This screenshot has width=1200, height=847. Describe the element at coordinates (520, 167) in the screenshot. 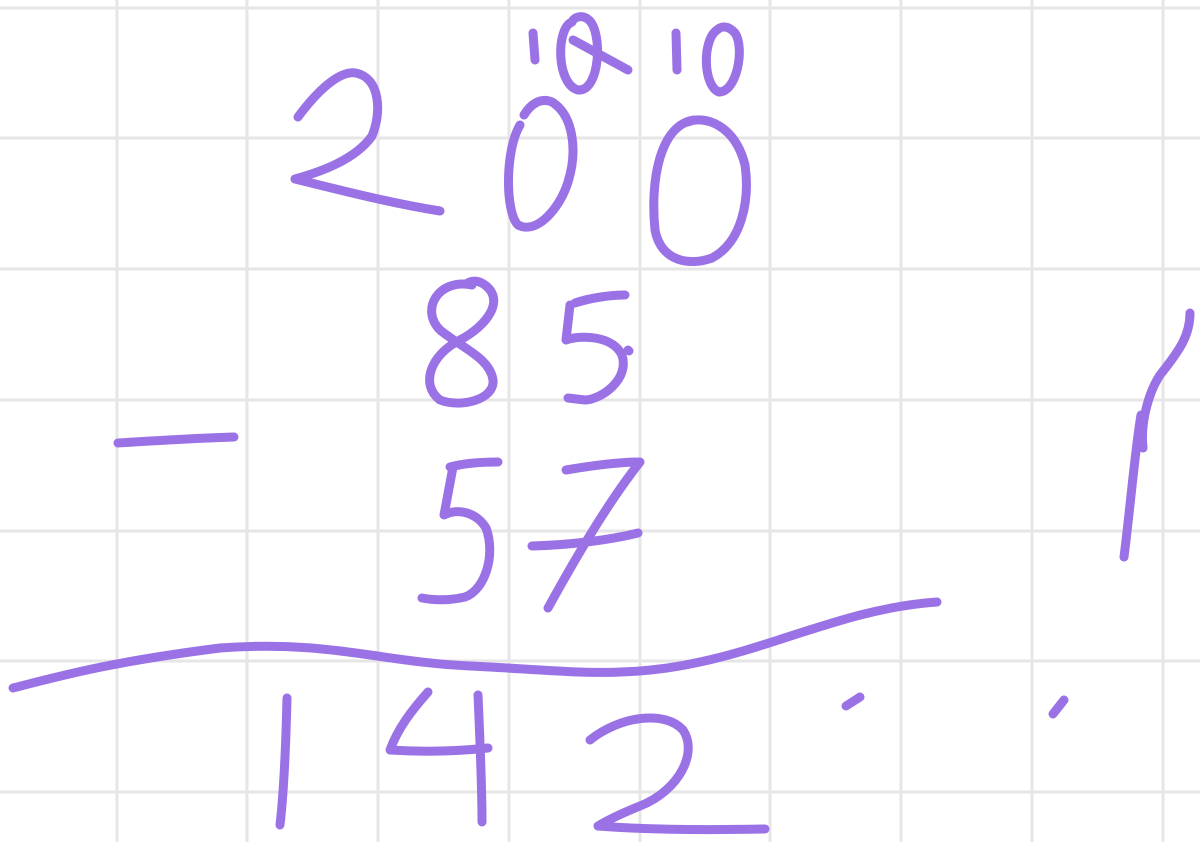

I see `top-number: 200` at that location.